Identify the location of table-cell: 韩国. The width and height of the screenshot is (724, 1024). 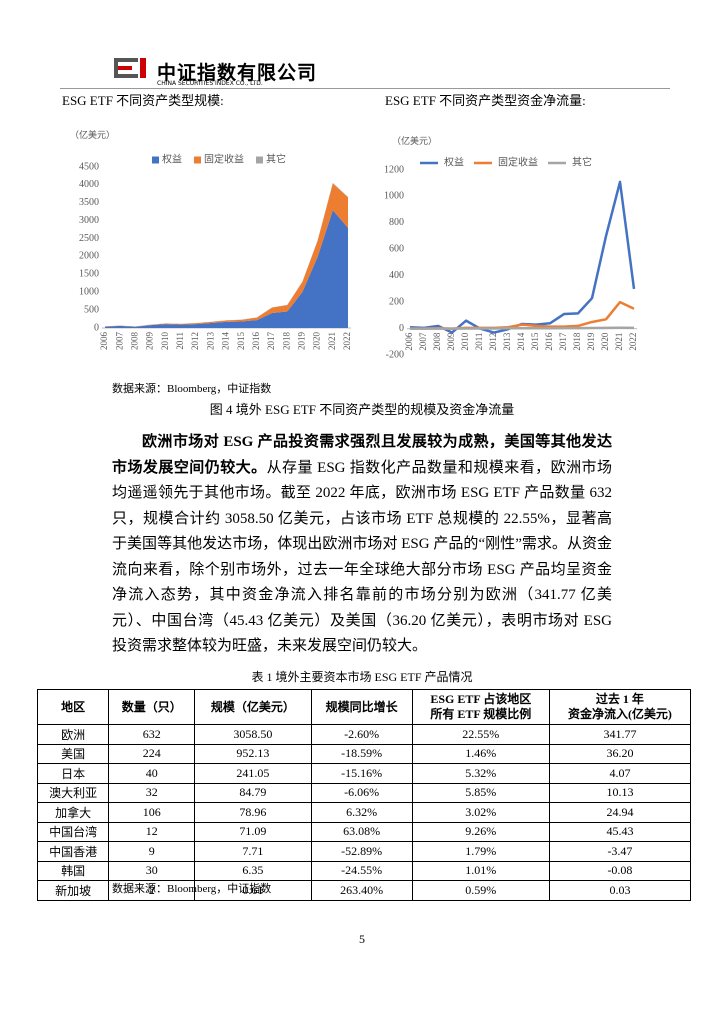
(73, 870).